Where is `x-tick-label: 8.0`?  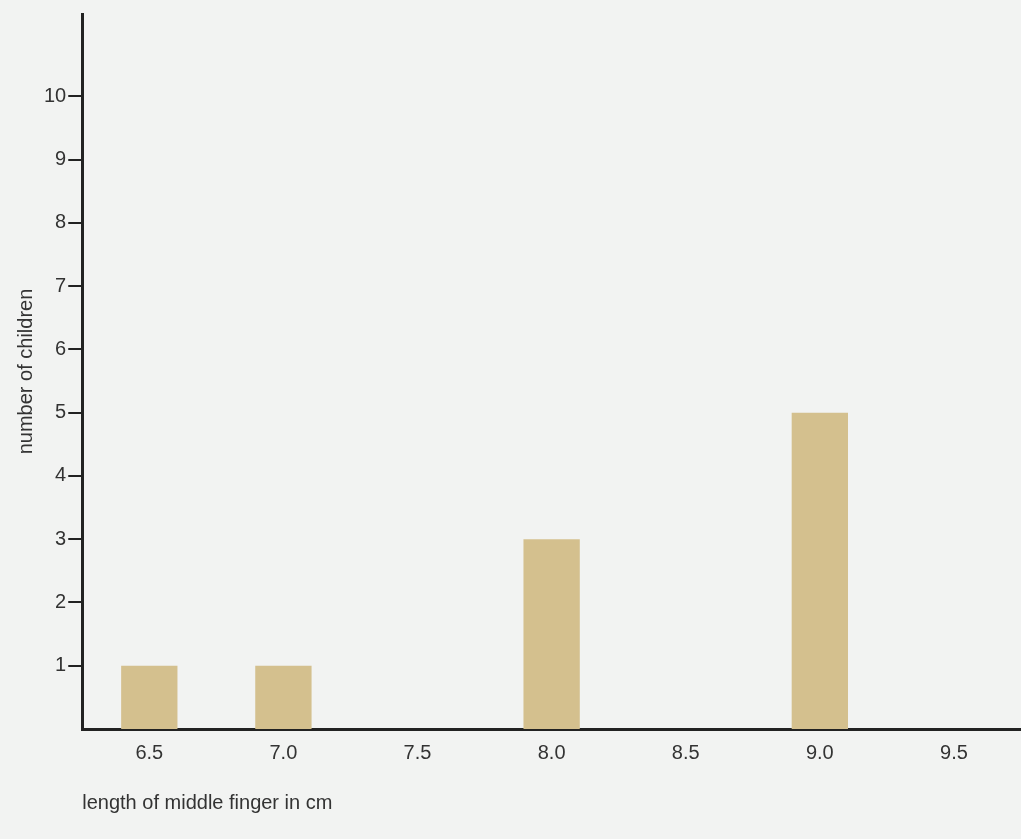 x-tick-label: 8.0 is located at coordinates (551, 751).